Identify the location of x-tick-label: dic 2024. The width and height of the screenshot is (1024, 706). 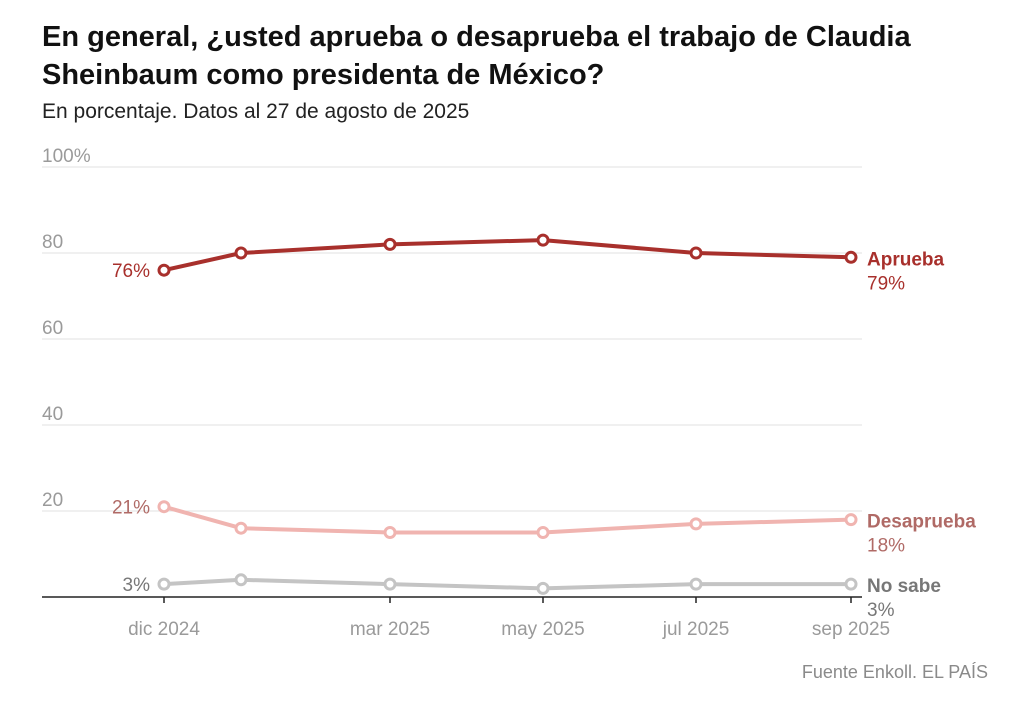
(164, 629).